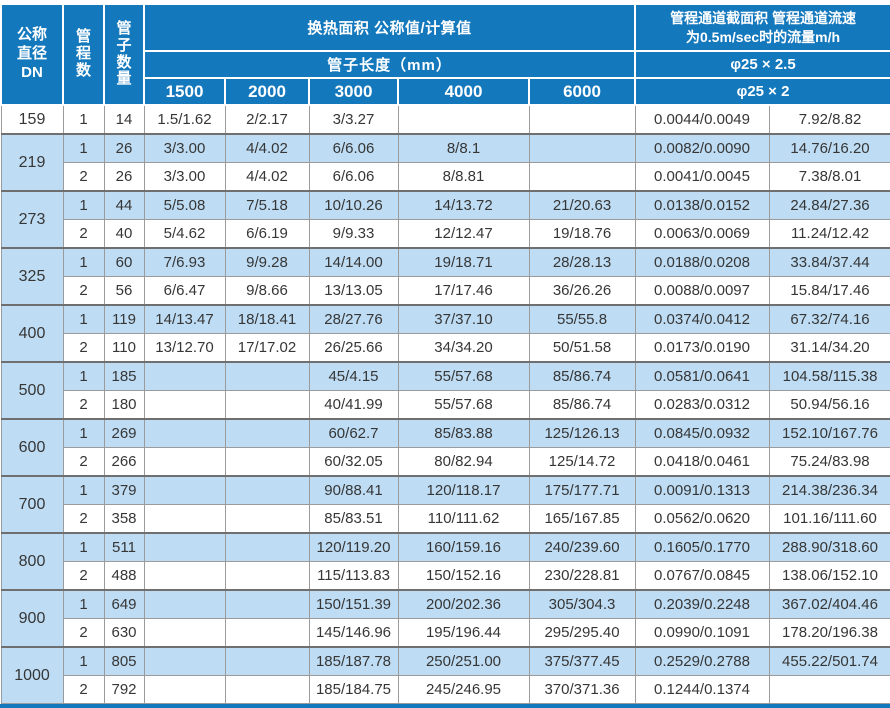  What do you see at coordinates (184, 291) in the screenshot?
I see `table-cell: 6/6.47` at bounding box center [184, 291].